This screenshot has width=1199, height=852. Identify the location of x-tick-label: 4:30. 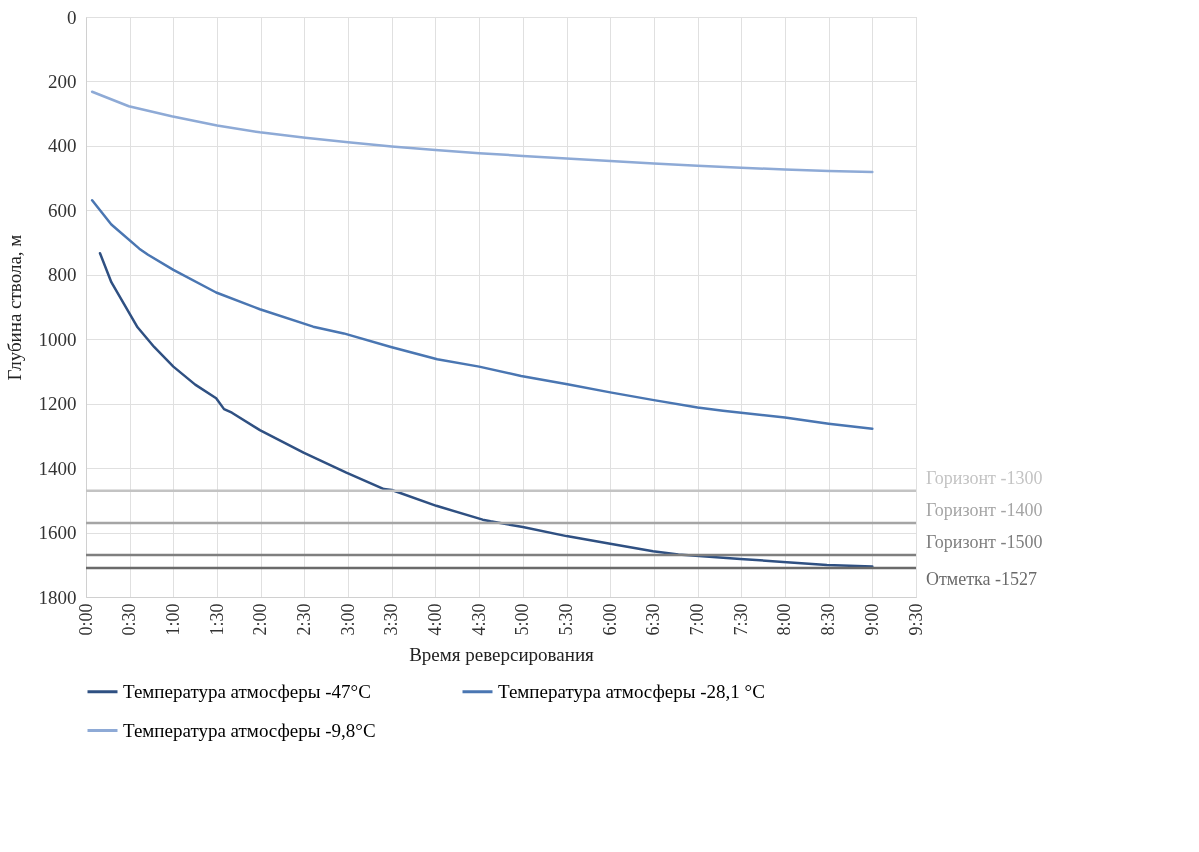
(478, 619).